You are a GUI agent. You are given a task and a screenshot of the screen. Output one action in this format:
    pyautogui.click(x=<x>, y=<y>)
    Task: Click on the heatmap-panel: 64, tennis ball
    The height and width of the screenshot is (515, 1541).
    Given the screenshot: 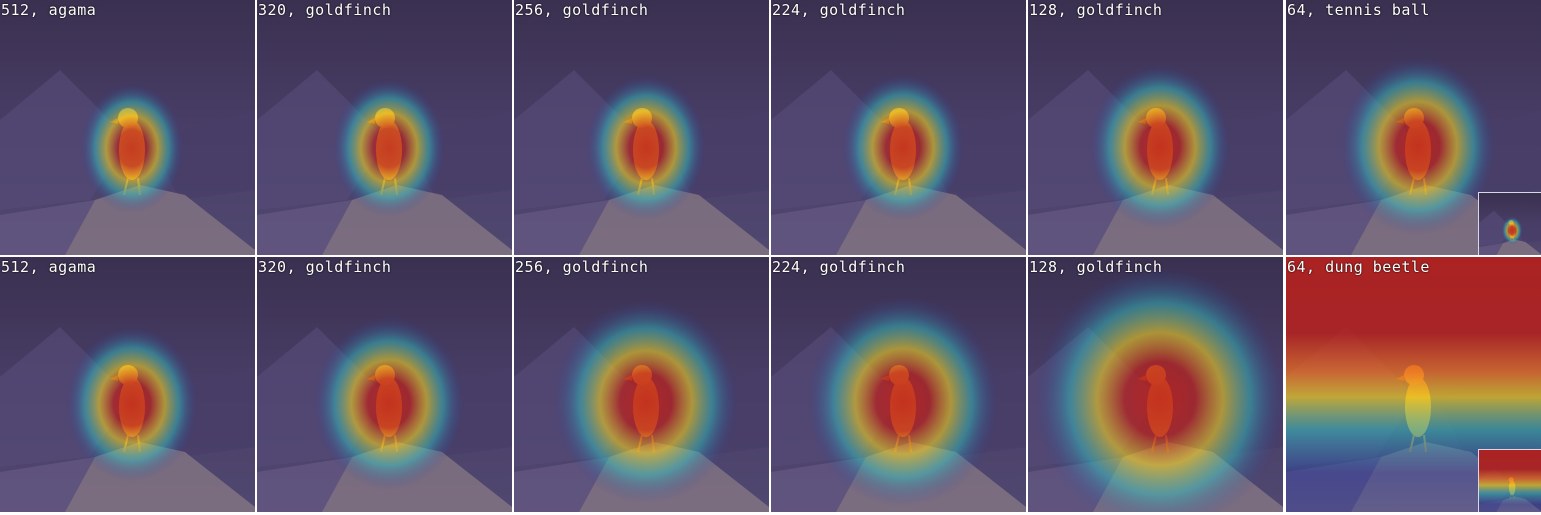 What is the action you would take?
    pyautogui.click(x=1413, y=127)
    